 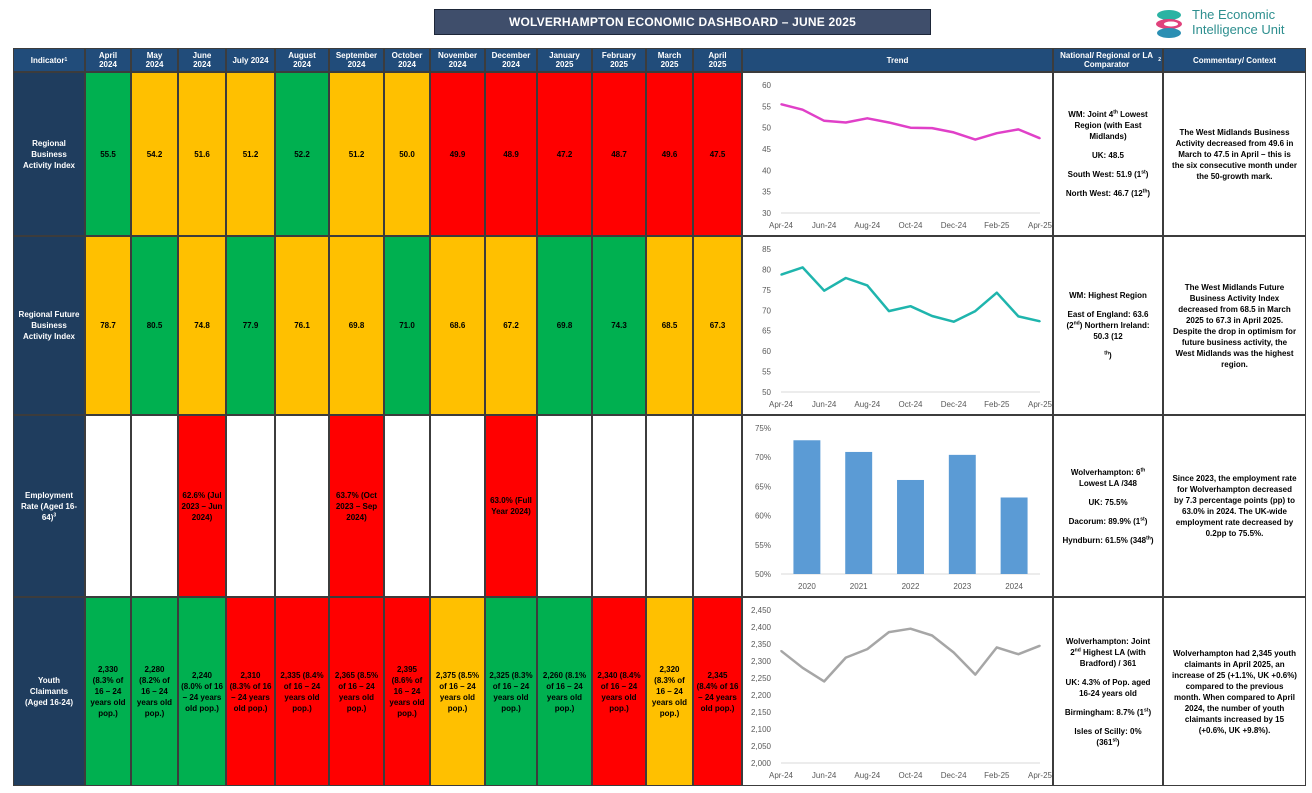 What do you see at coordinates (564, 691) in the screenshot?
I see `value-cell: 2,260 (8.1% of 16 – 24 years old pop.)` at bounding box center [564, 691].